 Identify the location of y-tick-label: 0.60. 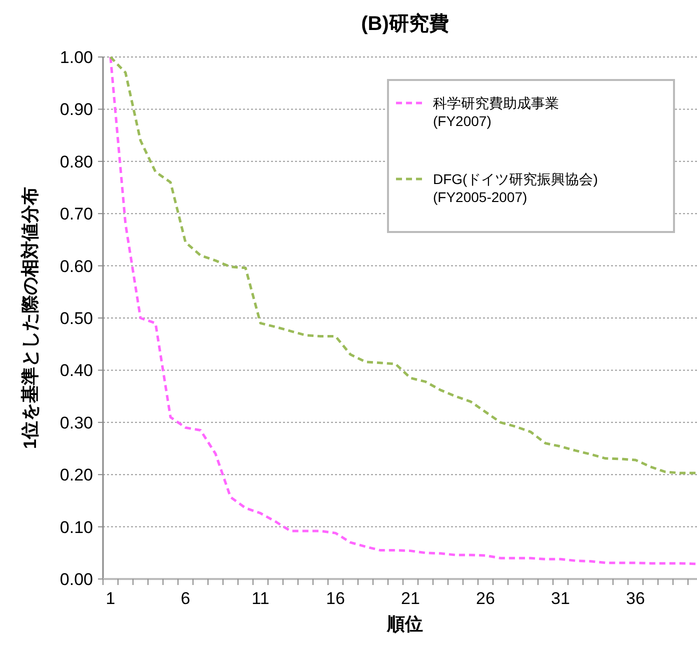
(76, 266).